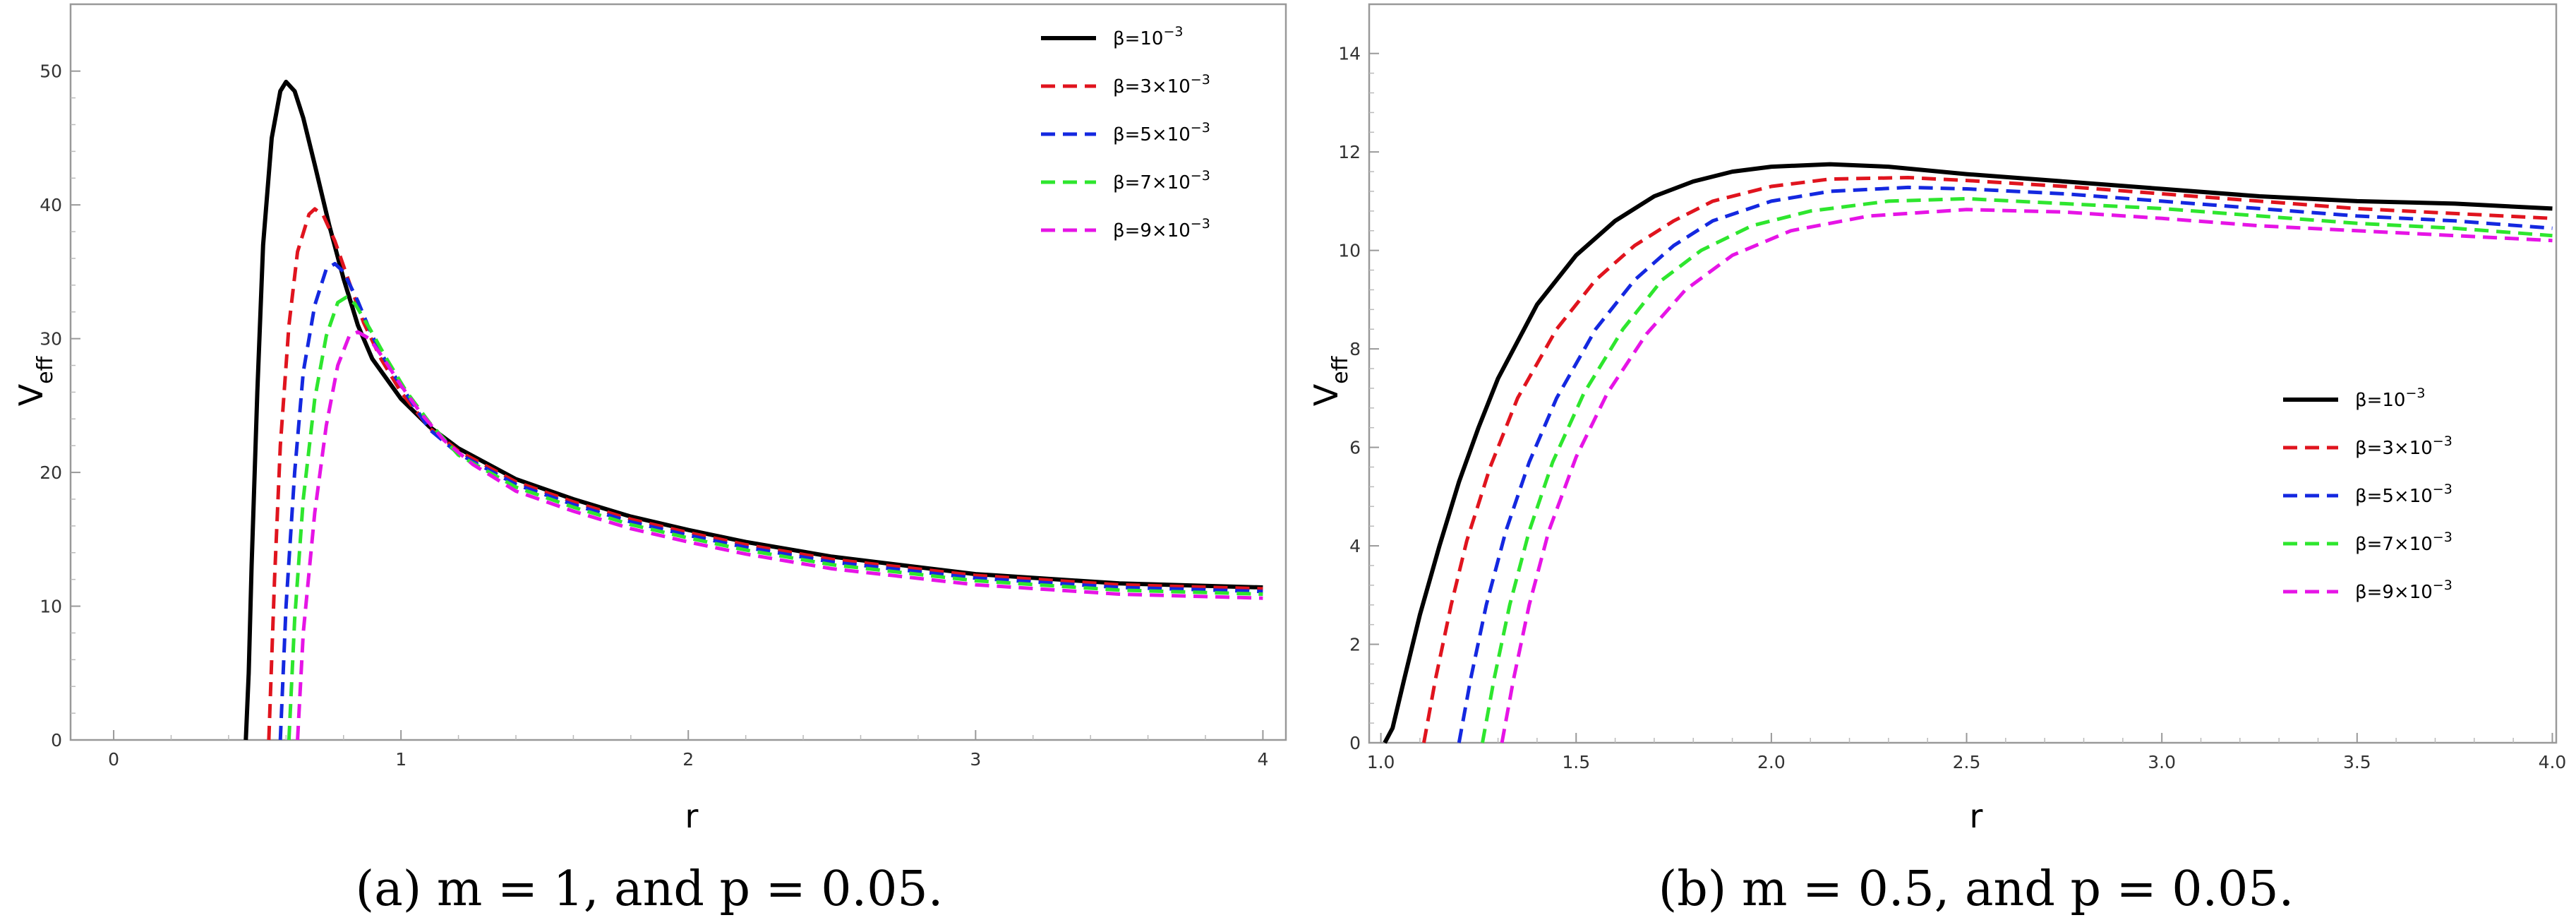  I want to click on y-axis-title-a: Veff, so click(35, 381).